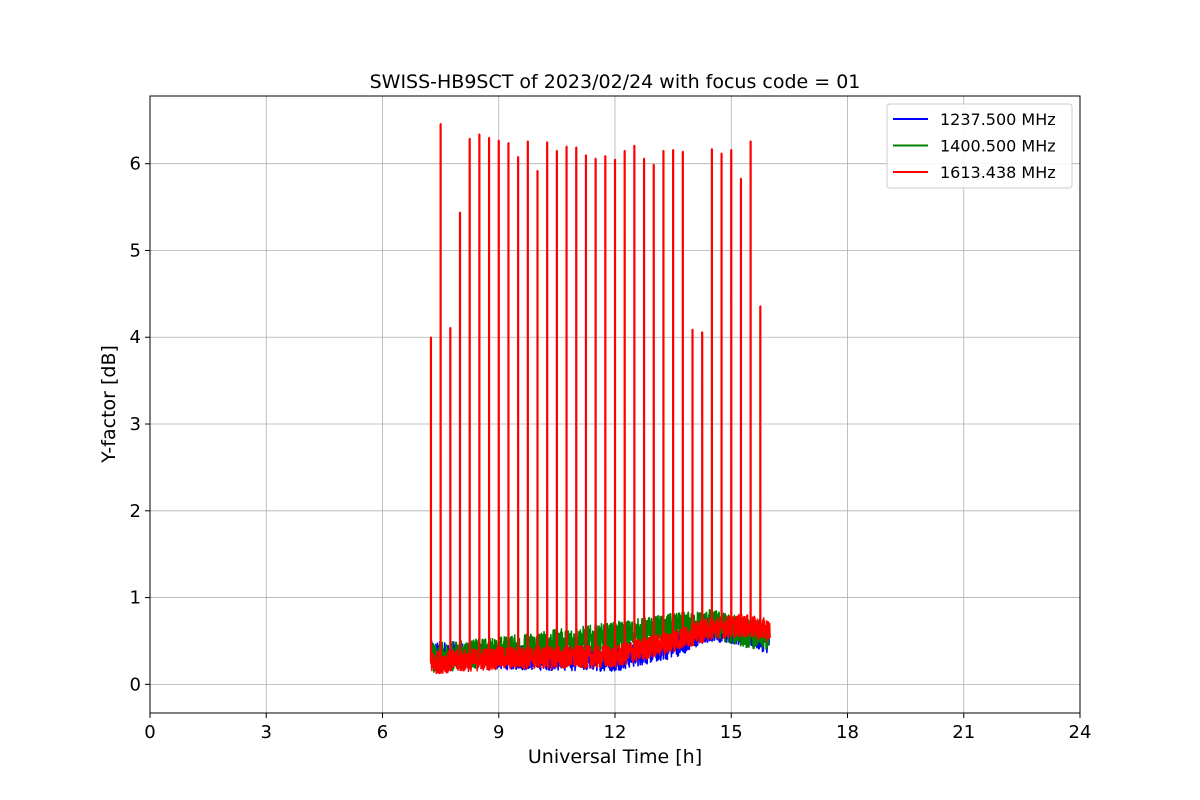  Describe the element at coordinates (135, 250) in the screenshot. I see `y-tick-label: 5` at that location.